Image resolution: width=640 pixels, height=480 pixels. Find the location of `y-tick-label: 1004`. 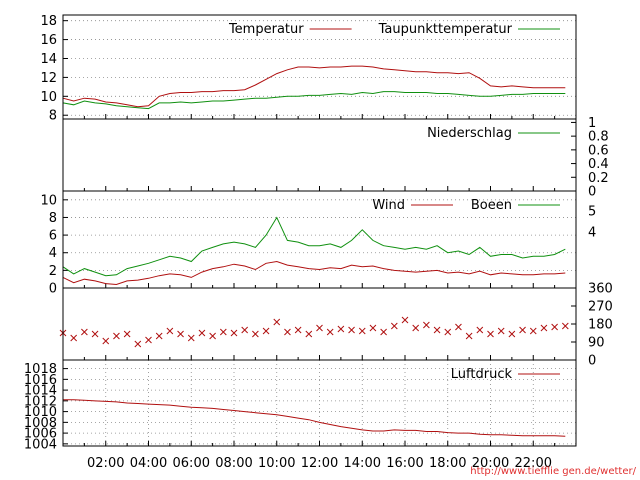

y-tick-label: 1004 is located at coordinates (40, 444).